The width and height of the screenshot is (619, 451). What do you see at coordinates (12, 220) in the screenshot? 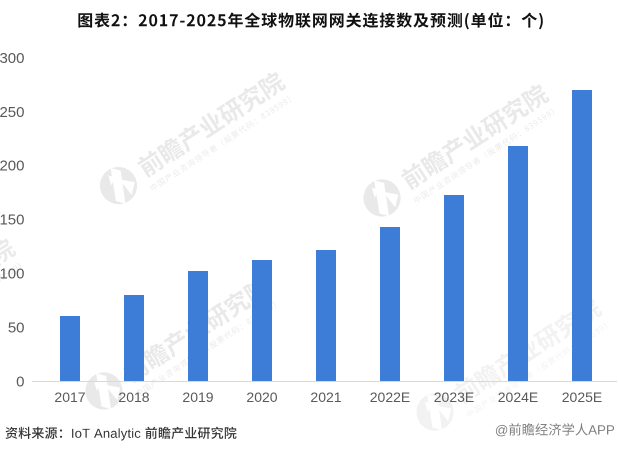
I see `svg-text: 150` at bounding box center [12, 220].